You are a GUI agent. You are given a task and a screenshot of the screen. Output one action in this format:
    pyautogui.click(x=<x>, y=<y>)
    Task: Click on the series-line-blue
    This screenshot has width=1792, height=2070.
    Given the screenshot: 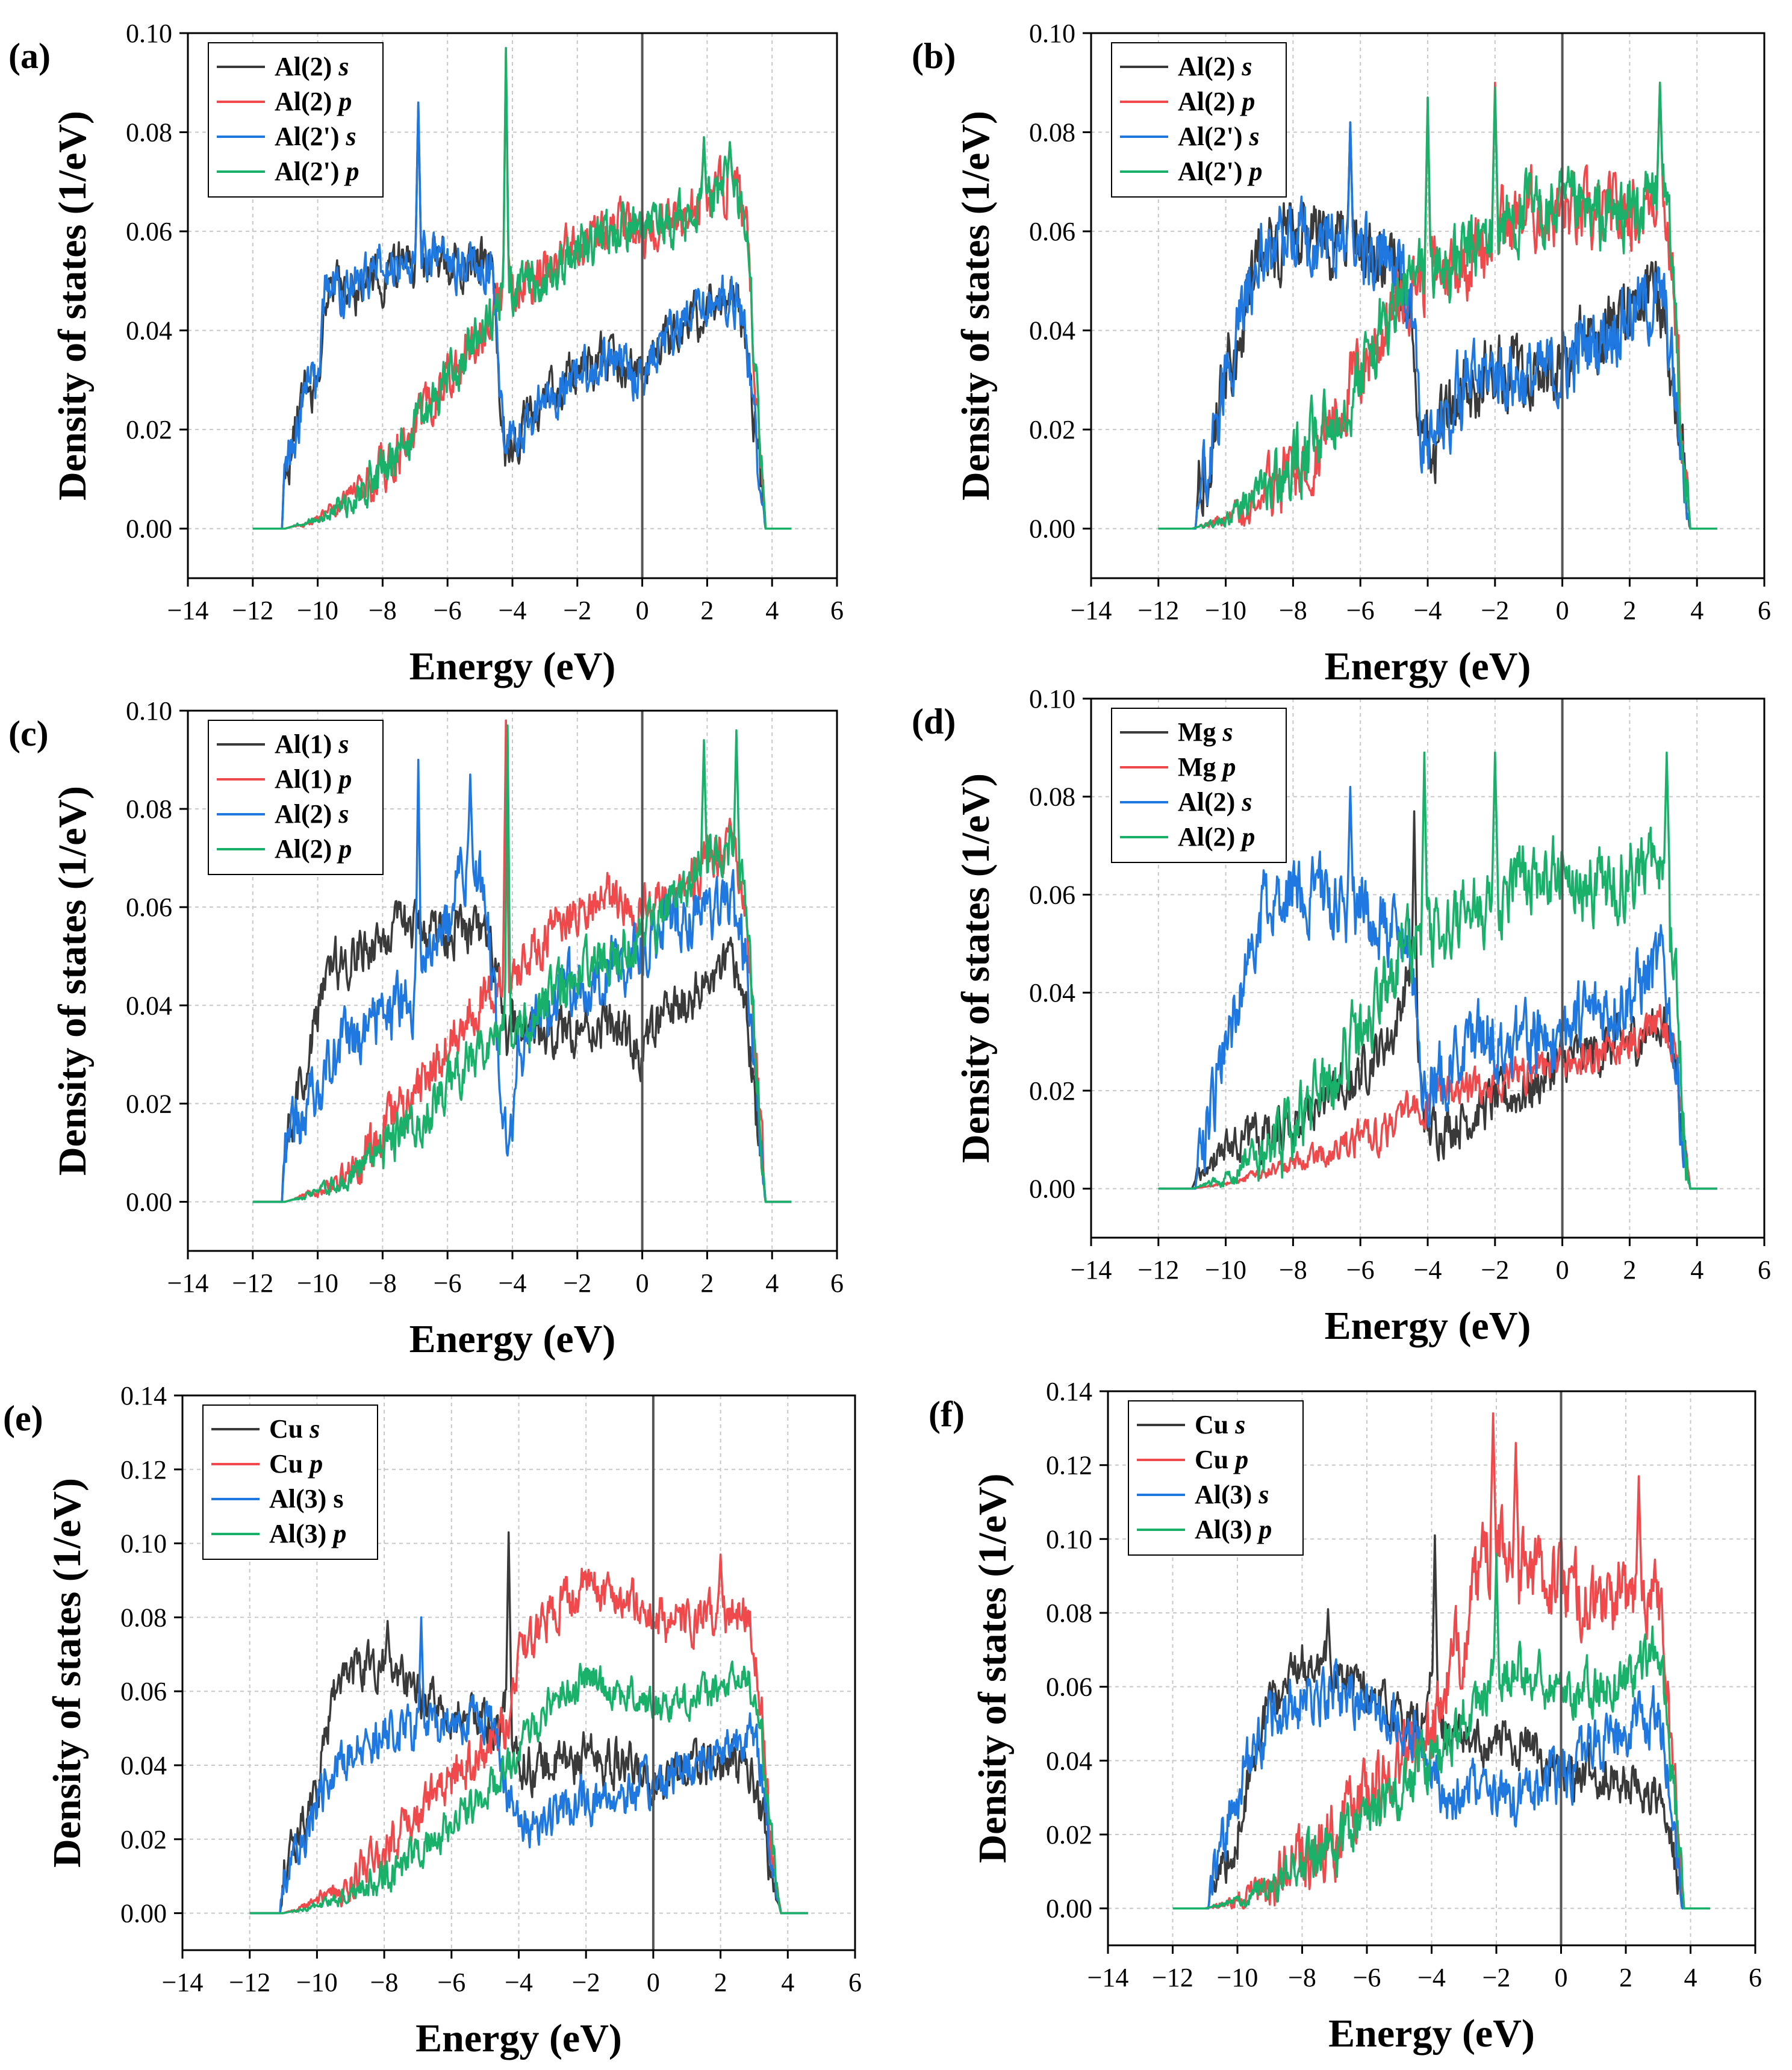 What is the action you would take?
    pyautogui.click(x=529, y=1765)
    